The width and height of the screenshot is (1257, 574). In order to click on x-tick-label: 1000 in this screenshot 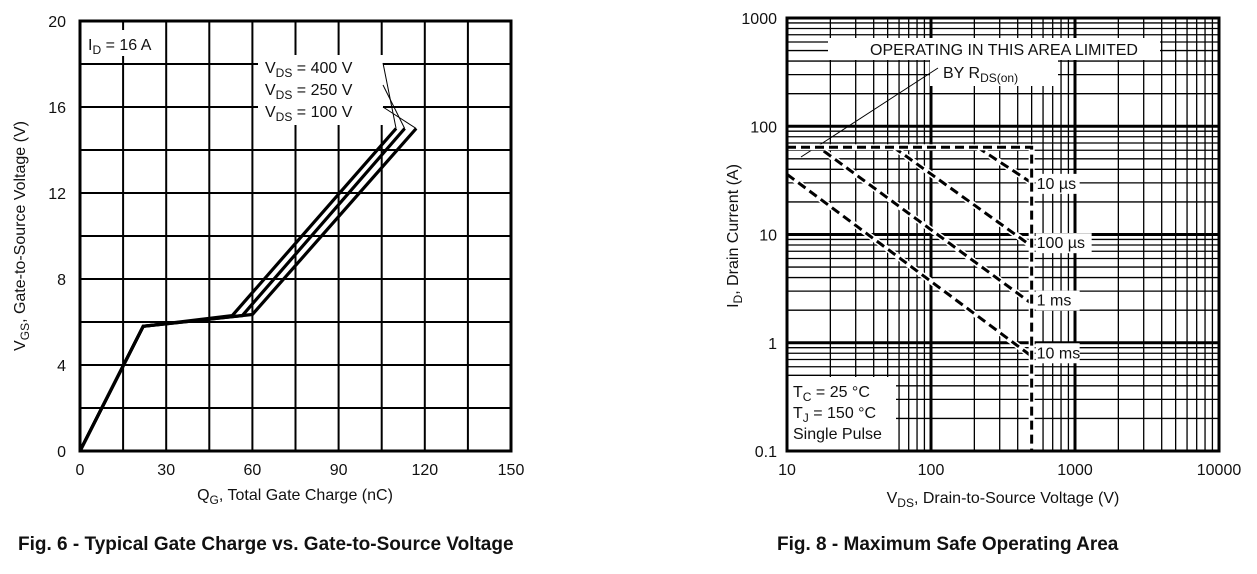, I will do `click(1075, 470)`.